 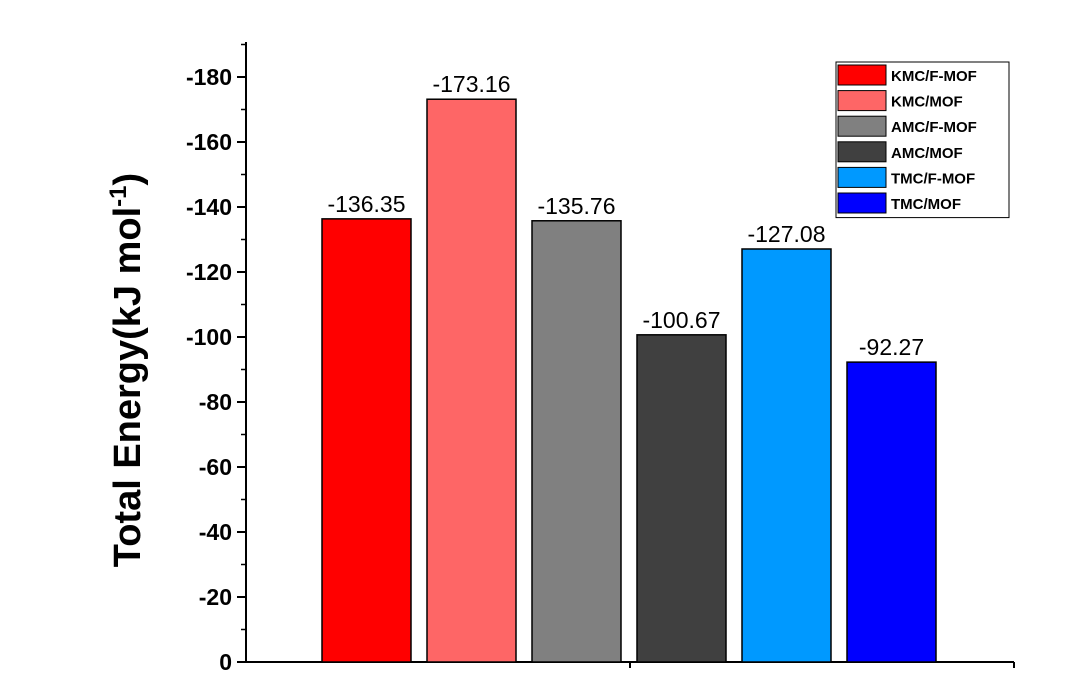 What do you see at coordinates (681, 320) in the screenshot?
I see `bar-value-label: -100.67` at bounding box center [681, 320].